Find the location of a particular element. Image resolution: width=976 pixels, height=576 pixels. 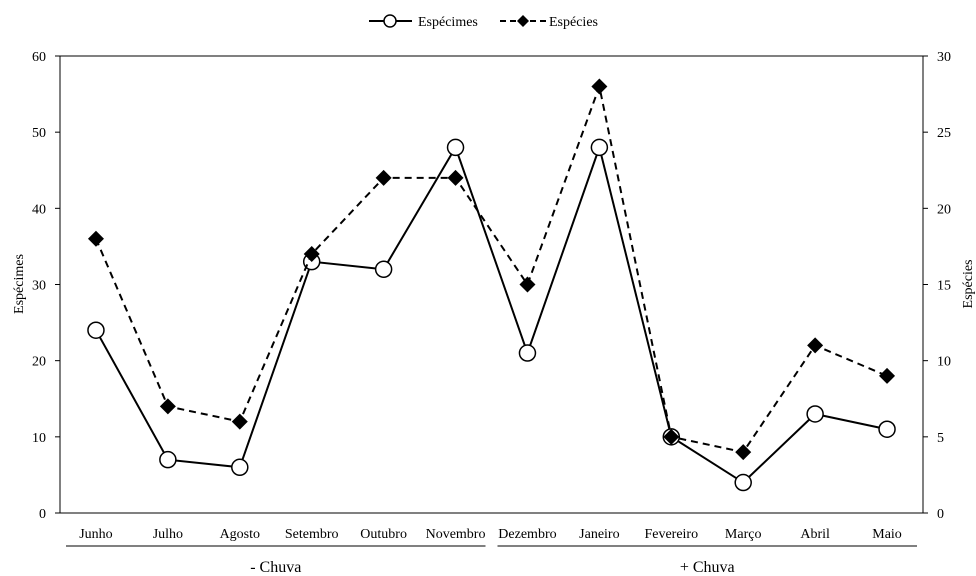

x-tick-label: Julho is located at coordinates (168, 534).